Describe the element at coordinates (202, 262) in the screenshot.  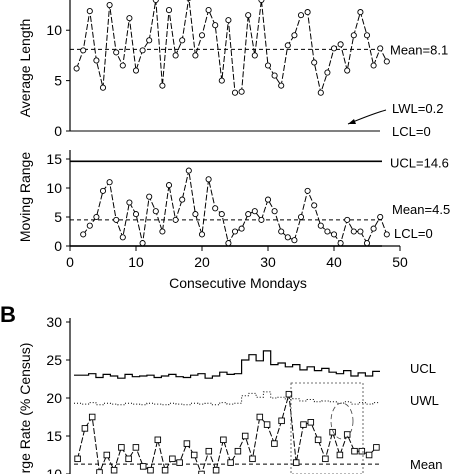
I see `x-tick-label: 20` at that location.